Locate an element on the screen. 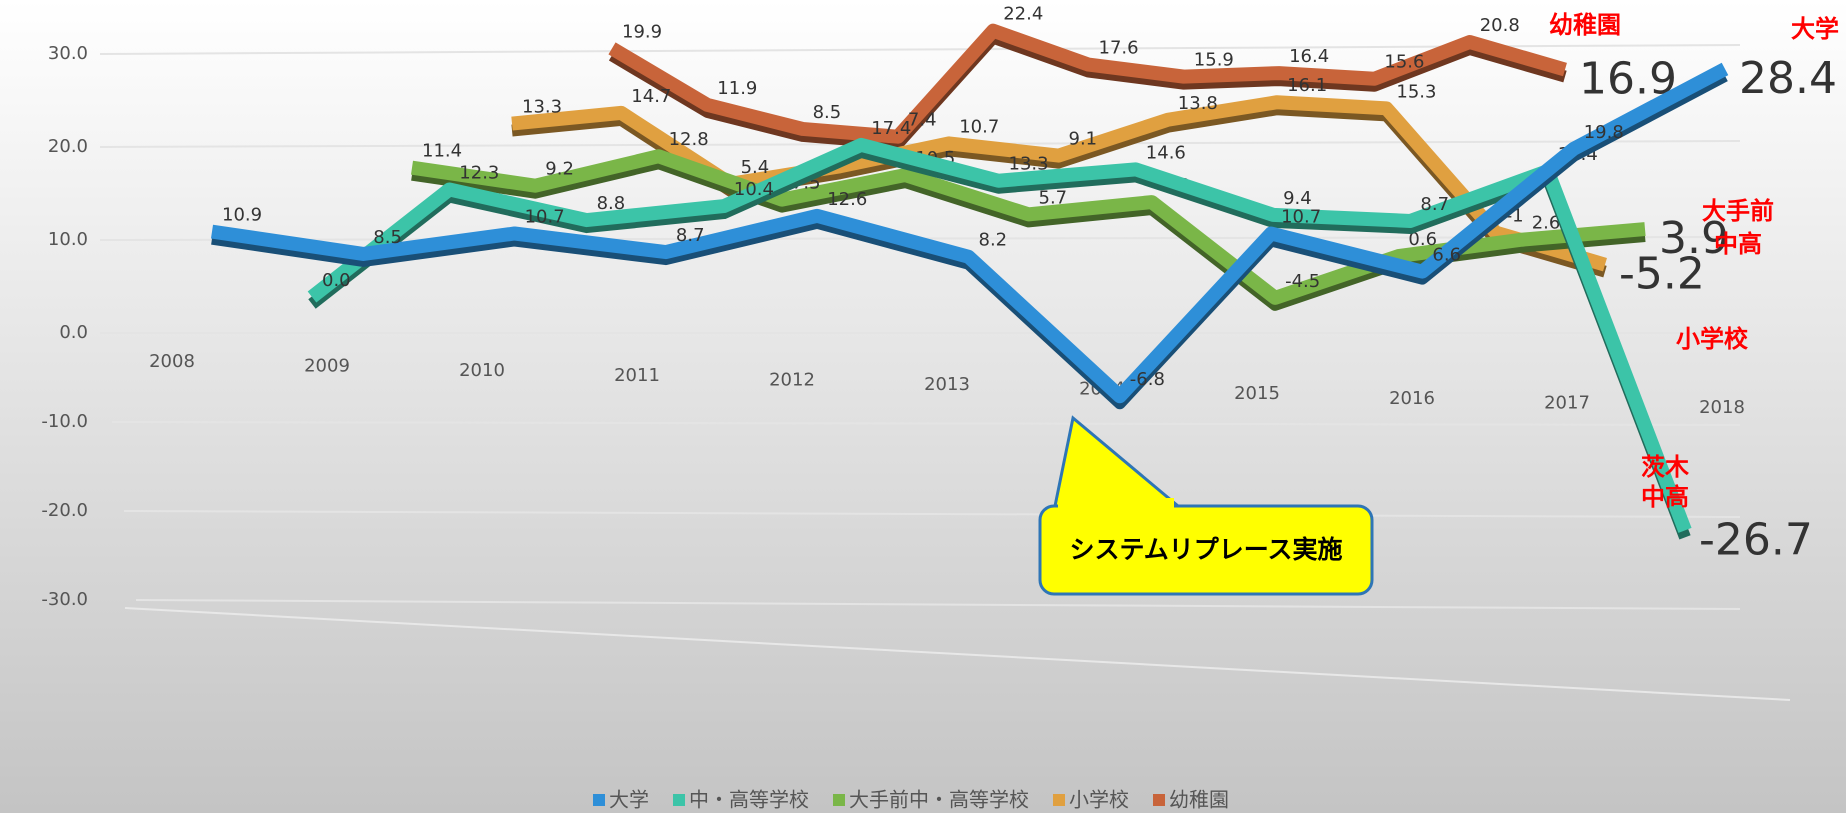 Image resolution: width=1846 pixels, height=813 pixels. data-label: 8.2 is located at coordinates (993, 240).